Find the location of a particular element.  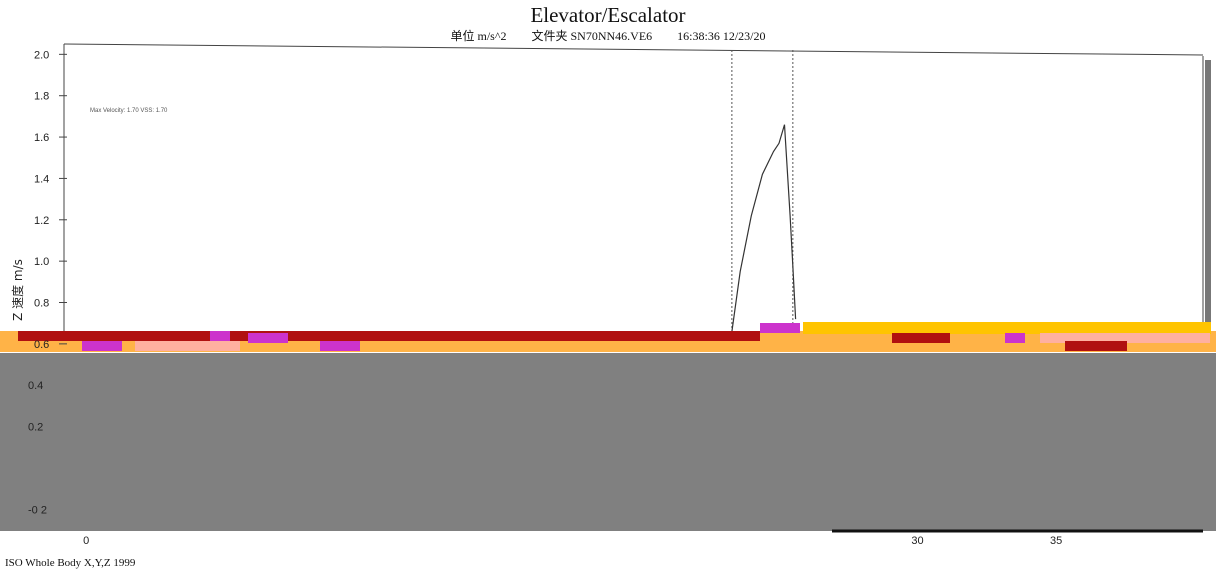

unit-label: 单位 m/s^2 is located at coordinates (478, 36).